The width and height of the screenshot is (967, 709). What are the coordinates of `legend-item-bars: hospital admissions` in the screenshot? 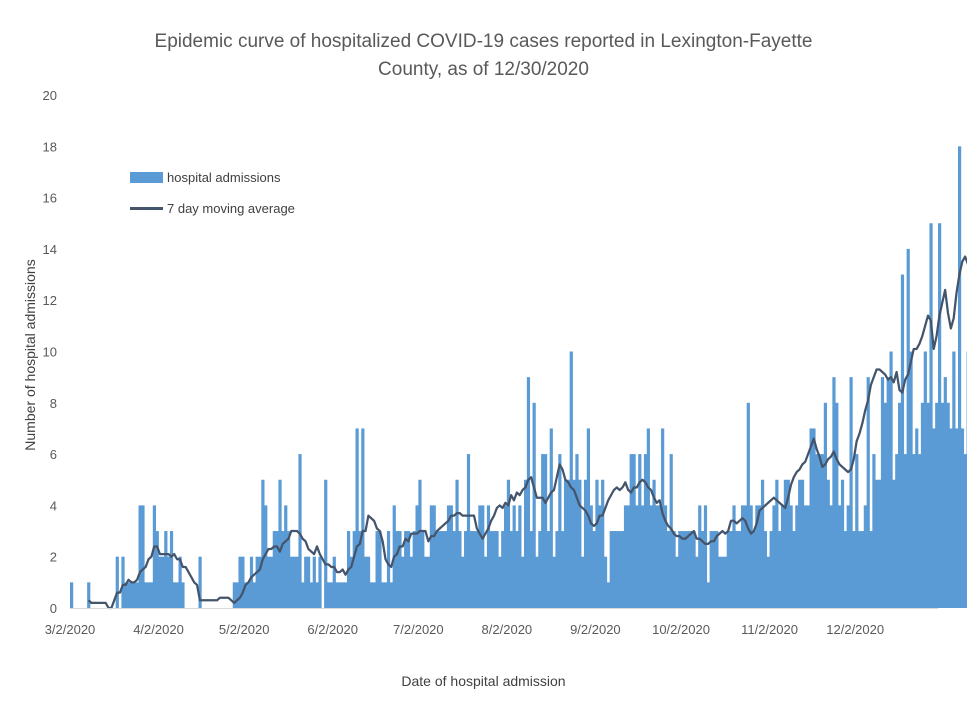 It's located at (212, 177).